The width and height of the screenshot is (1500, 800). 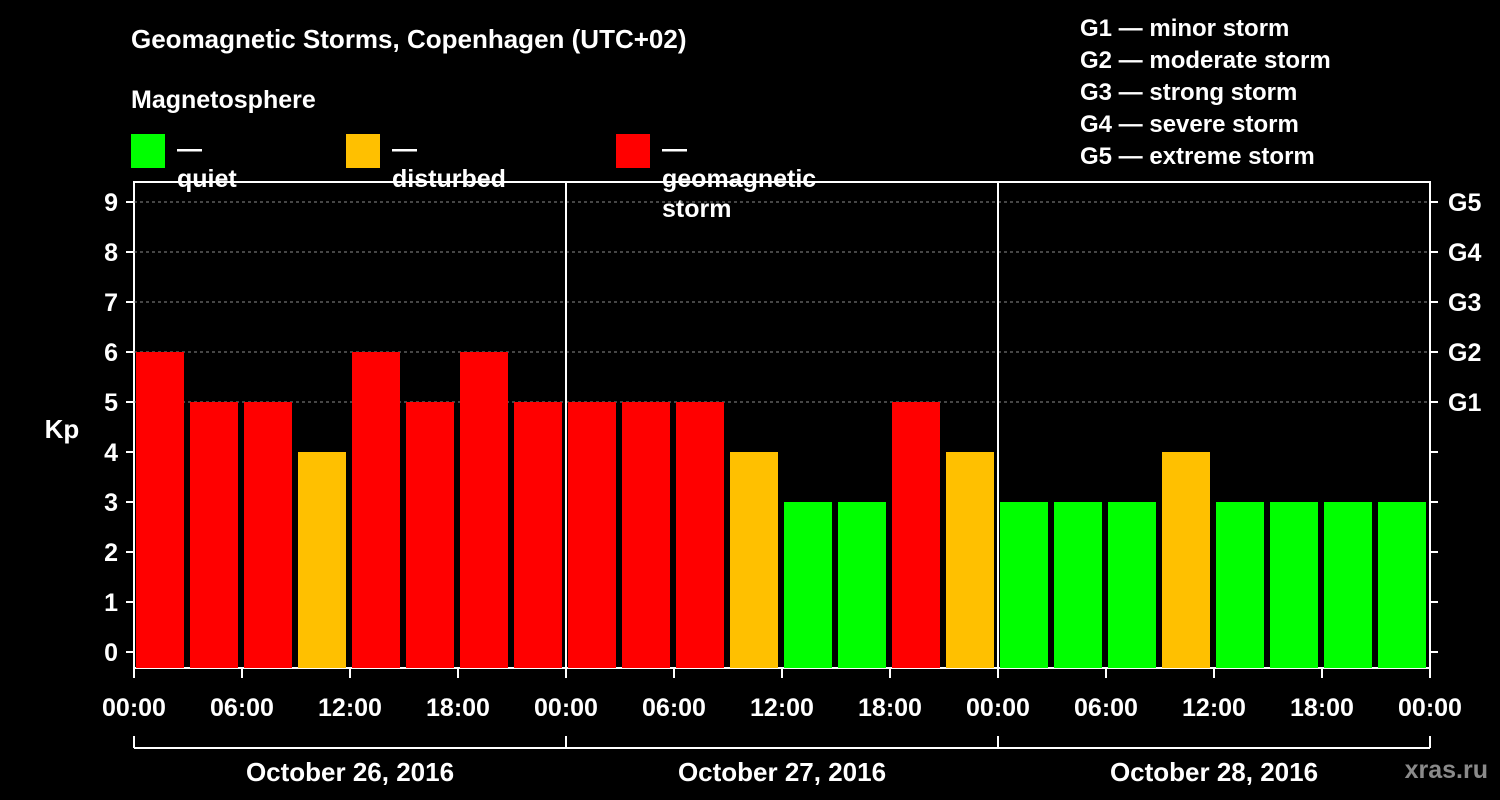 I want to click on watermark: xras.ru, so click(x=1446, y=770).